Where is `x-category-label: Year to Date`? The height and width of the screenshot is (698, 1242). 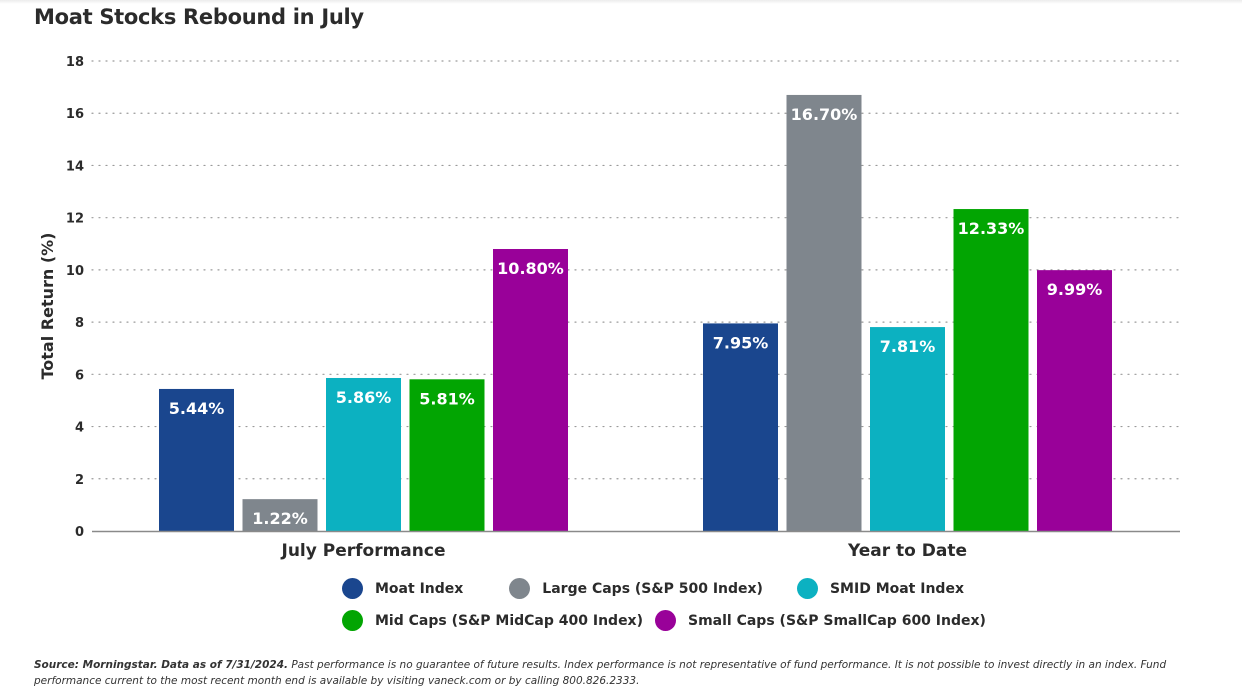 x-category-label: Year to Date is located at coordinates (907, 551).